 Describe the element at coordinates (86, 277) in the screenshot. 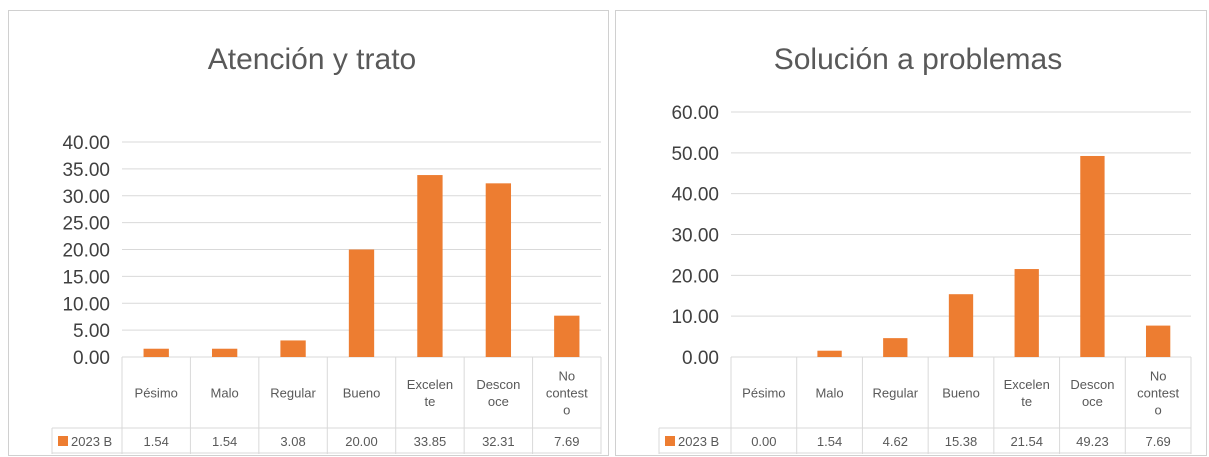

I see `y-tick-label: 15.00` at that location.